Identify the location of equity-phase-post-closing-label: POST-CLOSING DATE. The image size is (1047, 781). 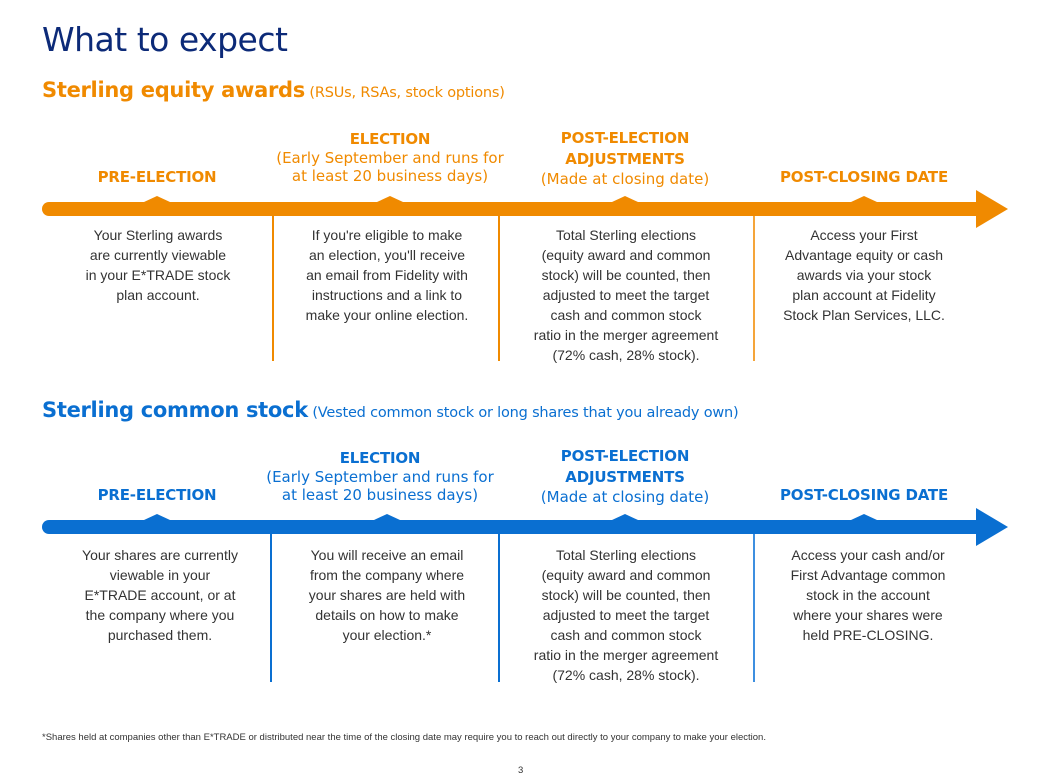
(864, 177).